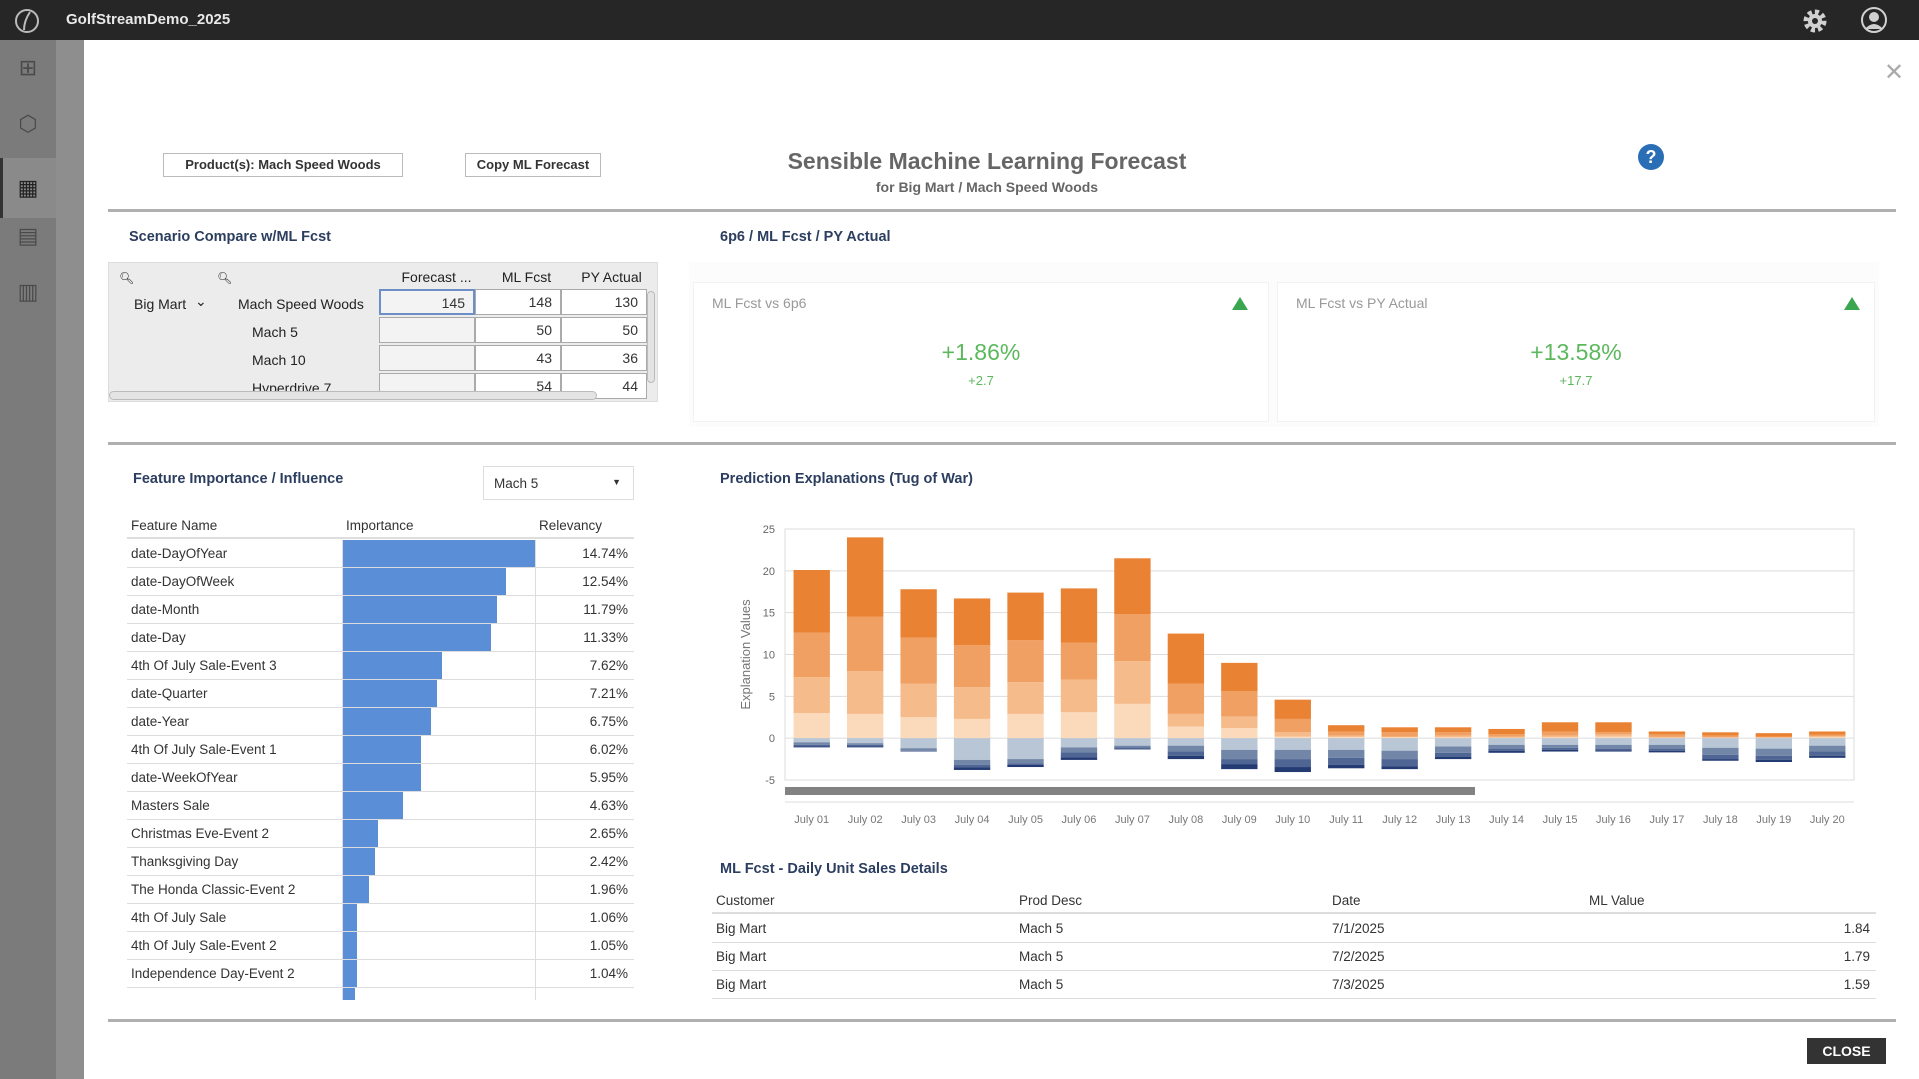  Describe the element at coordinates (1666, 820) in the screenshot. I see `x-tick-label: July 17` at that location.